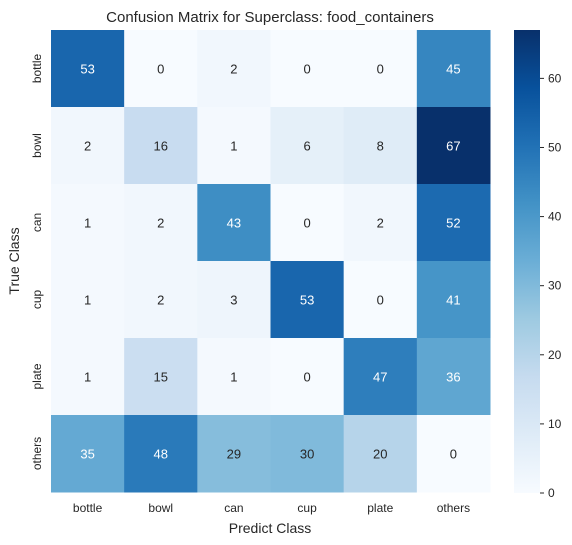  What do you see at coordinates (233, 508) in the screenshot?
I see `x-tick-label: can` at bounding box center [233, 508].